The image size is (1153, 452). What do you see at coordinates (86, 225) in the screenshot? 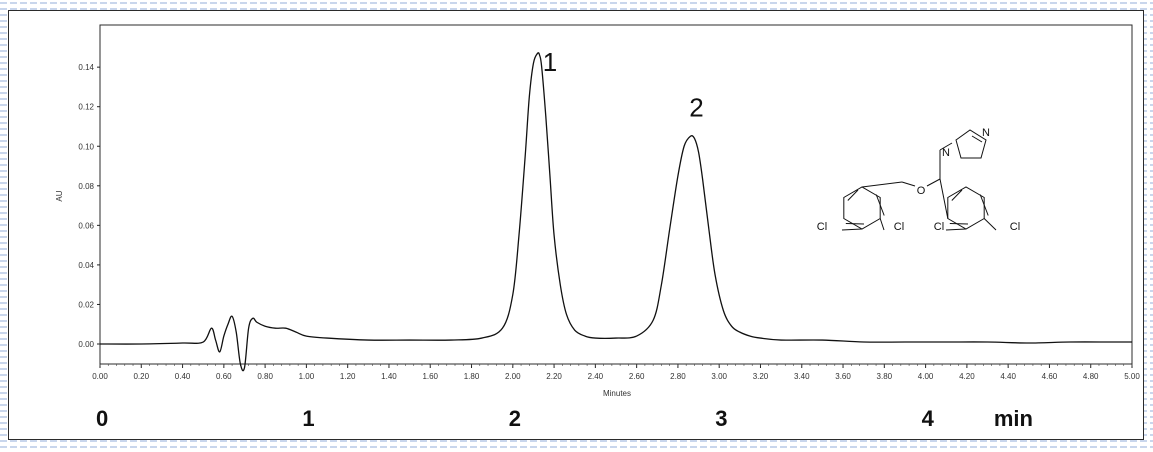
I see `y-tick-label: 0.06` at bounding box center [86, 225].